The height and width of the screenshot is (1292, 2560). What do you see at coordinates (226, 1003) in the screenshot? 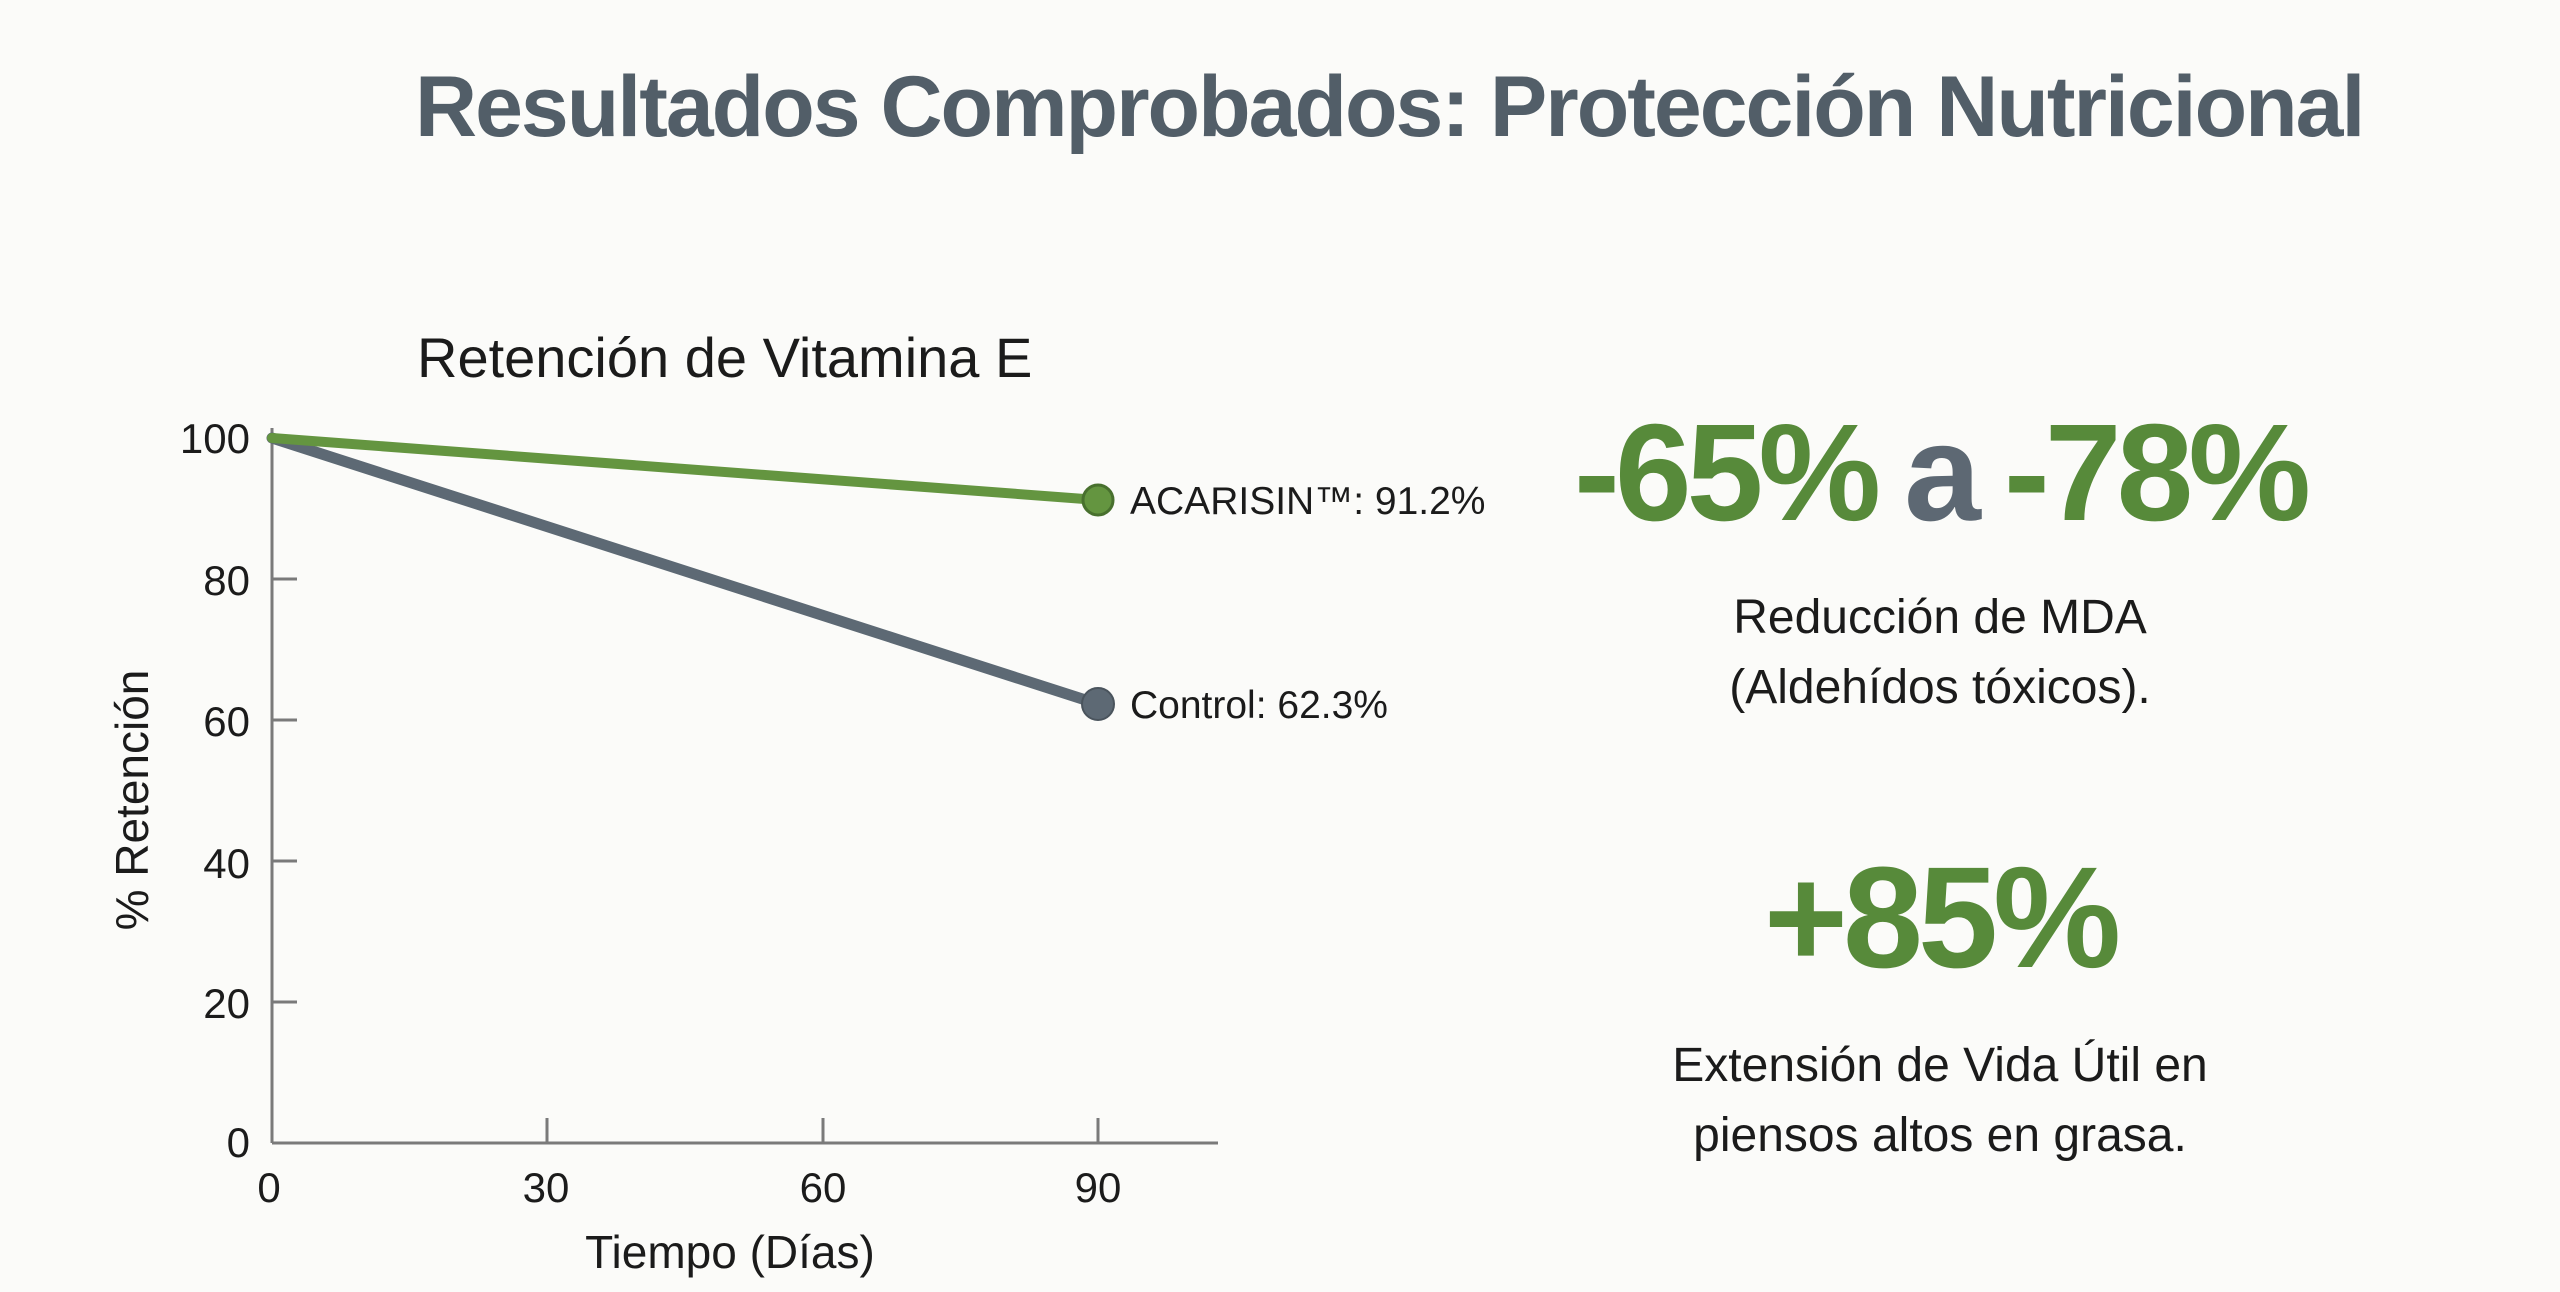
I see `y-tick-label-20: 20` at bounding box center [226, 1003].